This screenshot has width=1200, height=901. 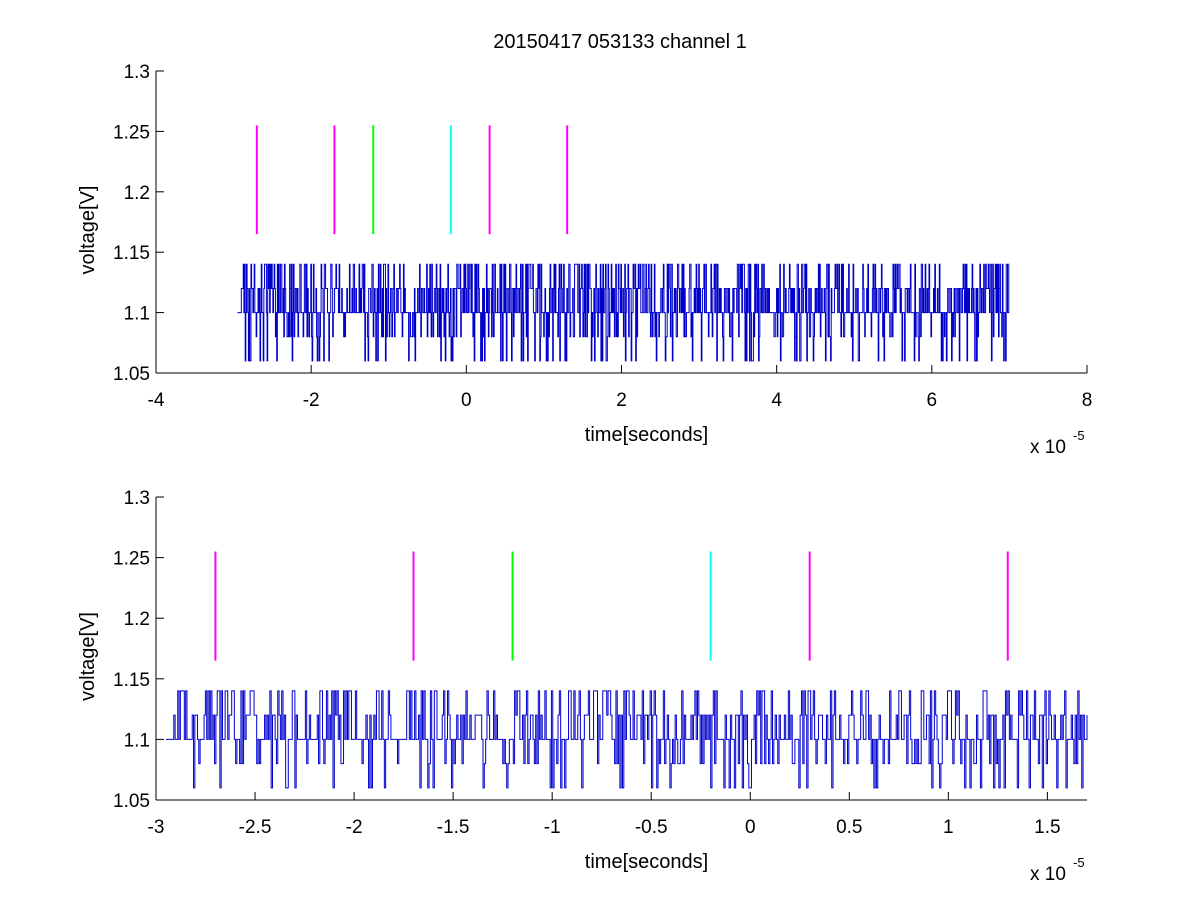 What do you see at coordinates (620, 42) in the screenshot?
I see `chart-title: 20150417 053133 channel 1` at bounding box center [620, 42].